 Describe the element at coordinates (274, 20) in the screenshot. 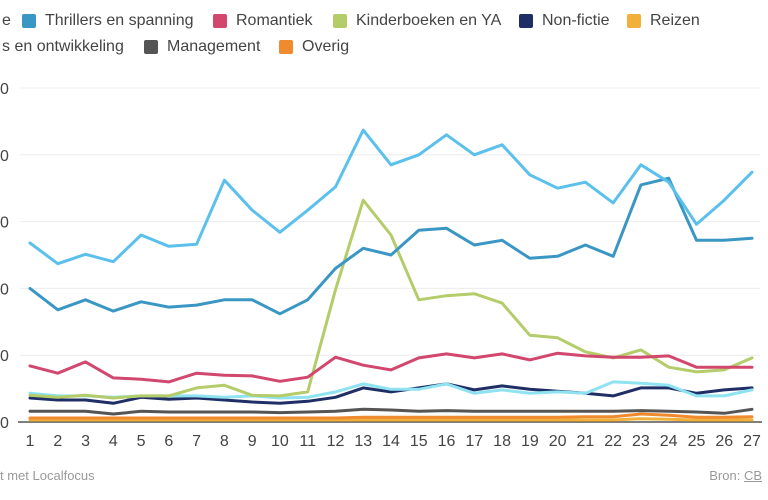

I see `legend-label: Romantiek` at that location.